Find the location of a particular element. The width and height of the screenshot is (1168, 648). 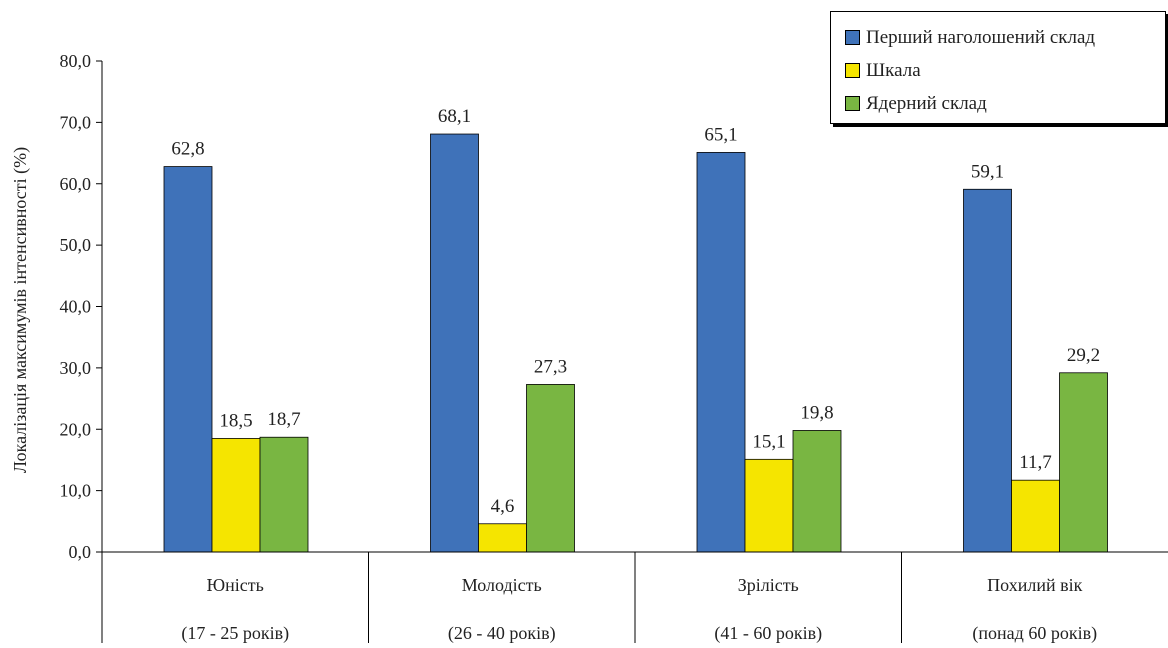

legend-item-first-stressed-syllable: Перший наголошений склад is located at coordinates (1005, 37).